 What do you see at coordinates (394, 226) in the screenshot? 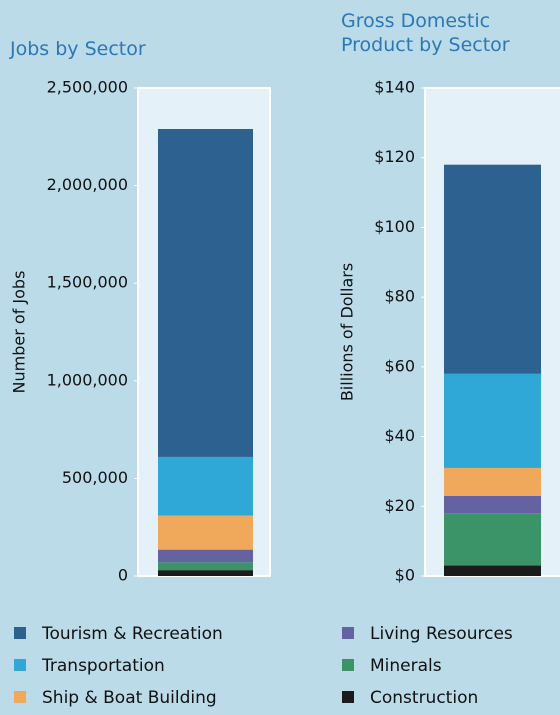
I see `y-tick-label: $100` at bounding box center [394, 226].